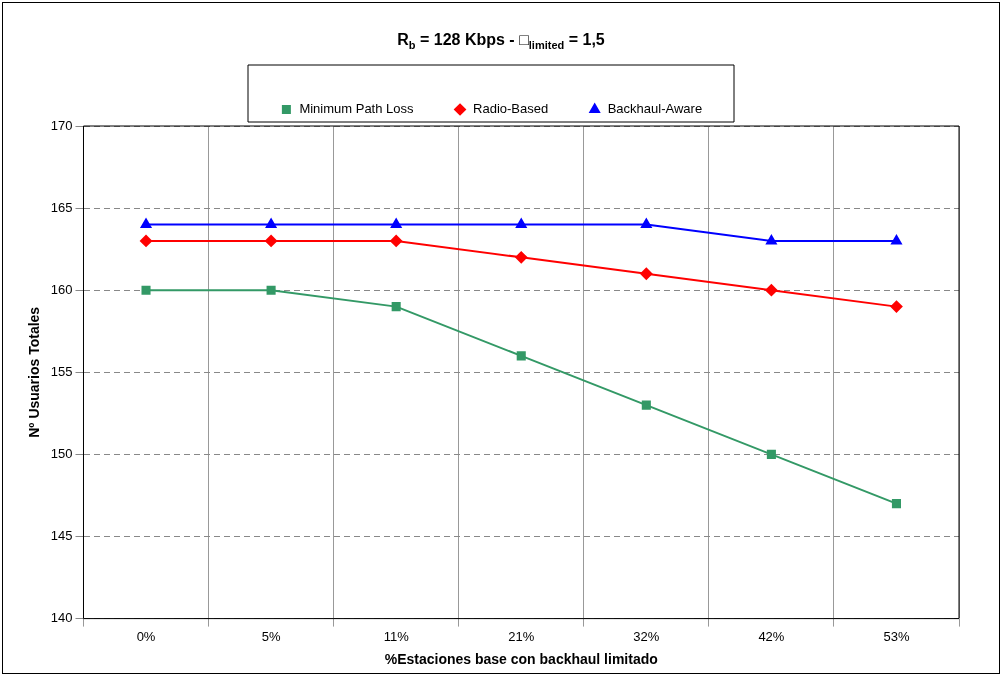 This screenshot has height=677, width=1004. Describe the element at coordinates (511, 109) in the screenshot. I see `legend-label: Radio-Based` at that location.